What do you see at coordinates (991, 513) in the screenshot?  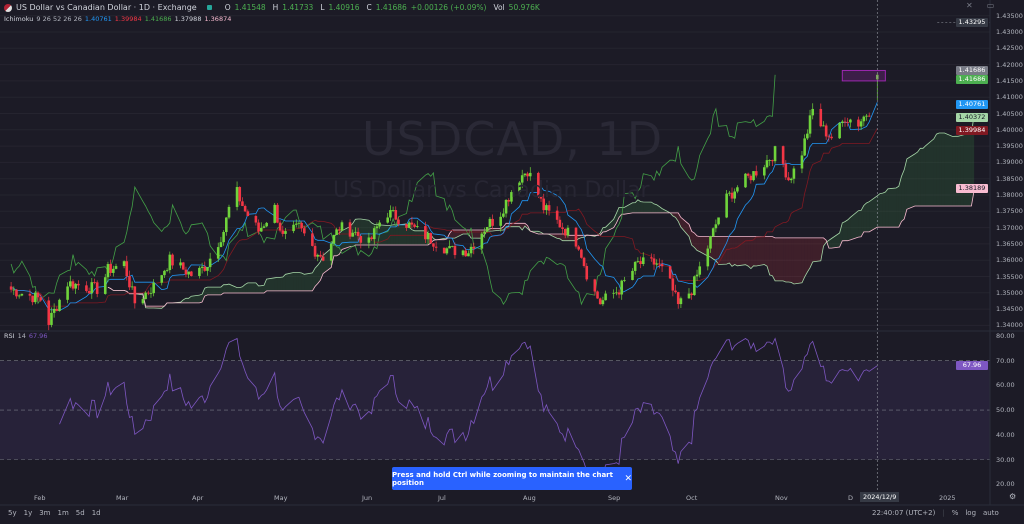 I see `auto-toggle: auto` at bounding box center [991, 513].